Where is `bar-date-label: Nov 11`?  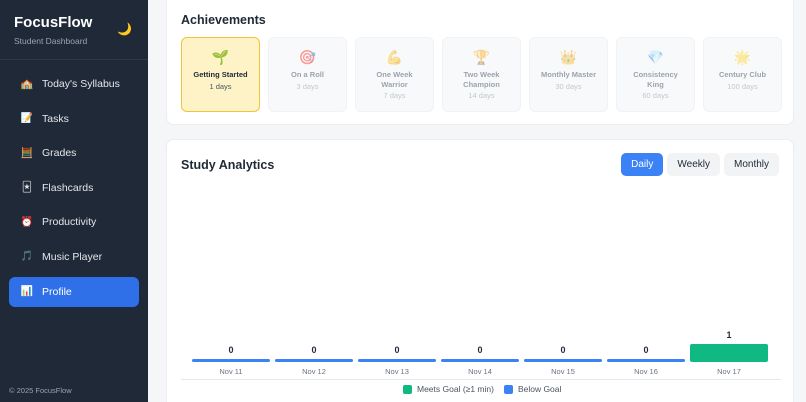
bar-date-label: Nov 11 is located at coordinates (231, 371).